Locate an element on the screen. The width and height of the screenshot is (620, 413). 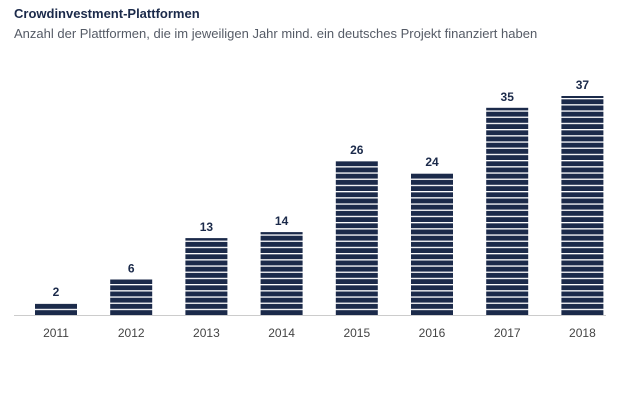
x-tick-label-2012: 2012 is located at coordinates (131, 333).